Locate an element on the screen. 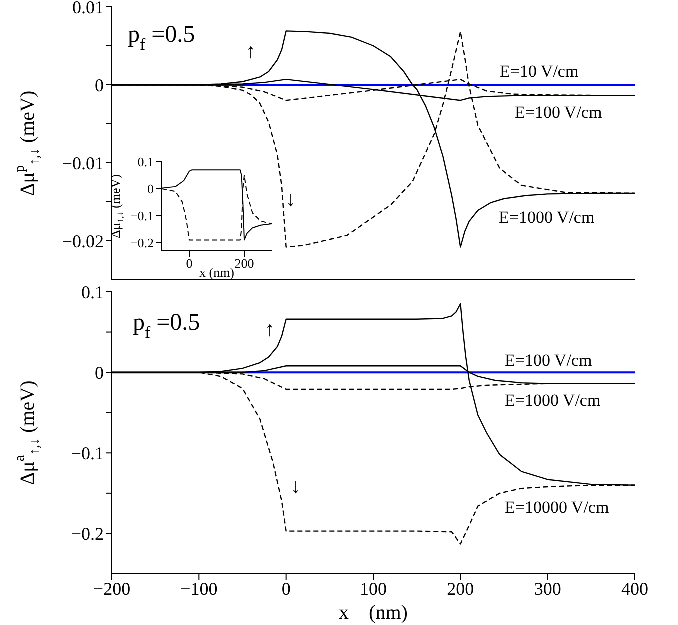 The width and height of the screenshot is (678, 625). x-tick-label: 300 is located at coordinates (548, 588).